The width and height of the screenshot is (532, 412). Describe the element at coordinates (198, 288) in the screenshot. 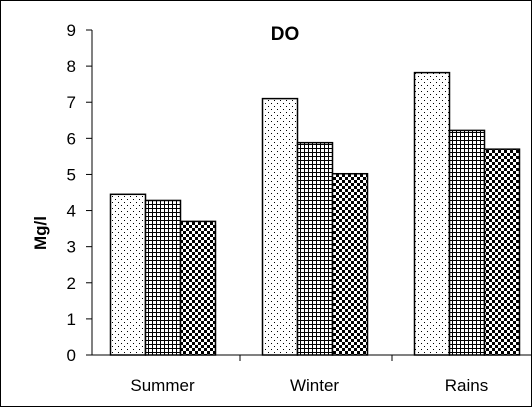

I see `bar-summer-checker` at that location.